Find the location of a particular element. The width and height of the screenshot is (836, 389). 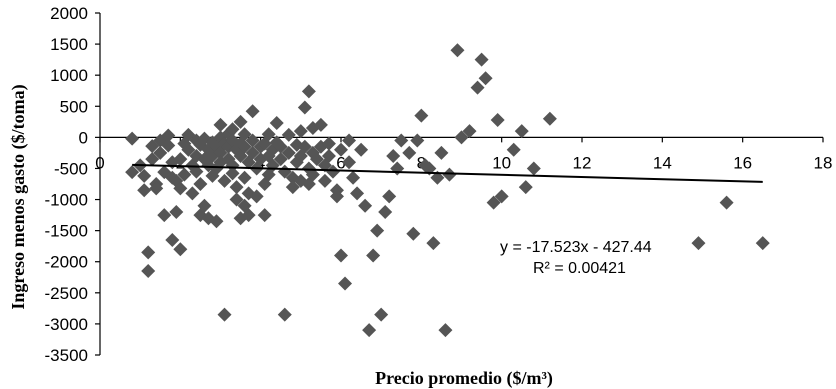

y-tick-label: -1500 is located at coordinates (66, 231).